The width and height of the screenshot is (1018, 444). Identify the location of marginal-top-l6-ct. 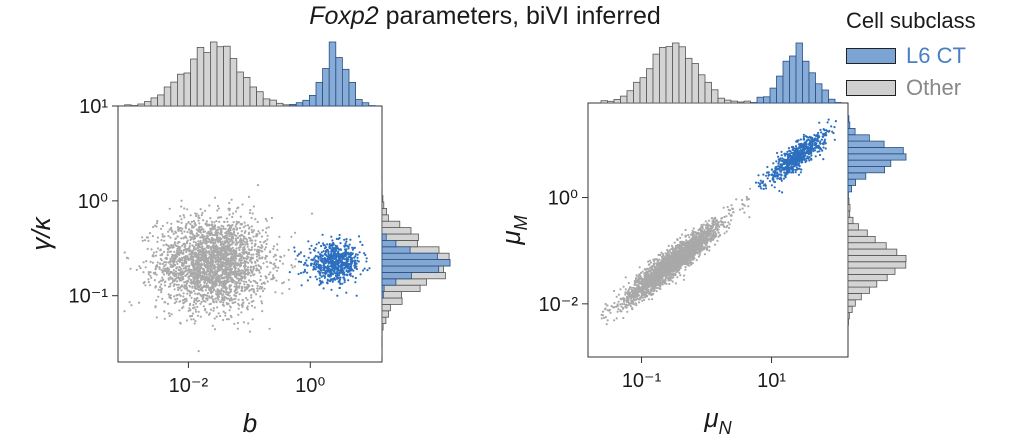
(332, 74).